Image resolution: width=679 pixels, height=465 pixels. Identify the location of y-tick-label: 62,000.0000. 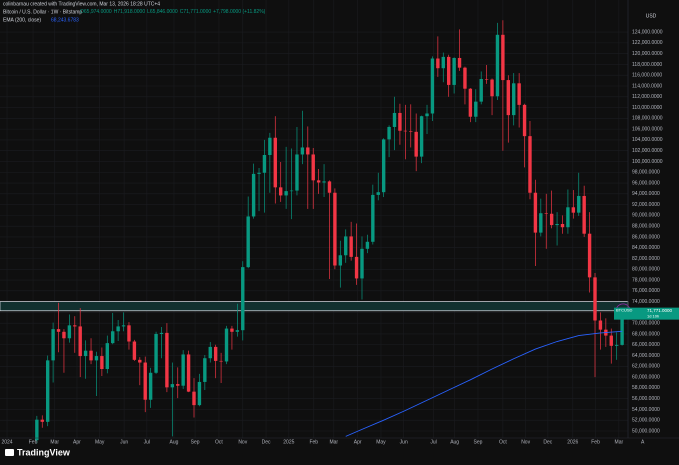
(646, 367).